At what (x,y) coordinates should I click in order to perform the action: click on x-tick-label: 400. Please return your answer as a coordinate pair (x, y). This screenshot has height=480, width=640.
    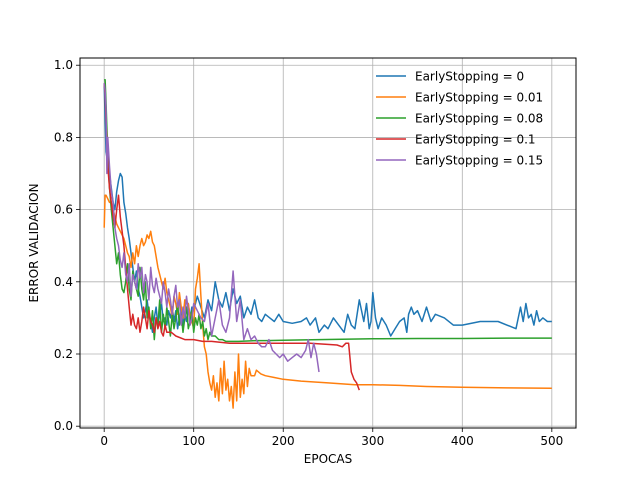
    Looking at the image, I should click on (462, 441).